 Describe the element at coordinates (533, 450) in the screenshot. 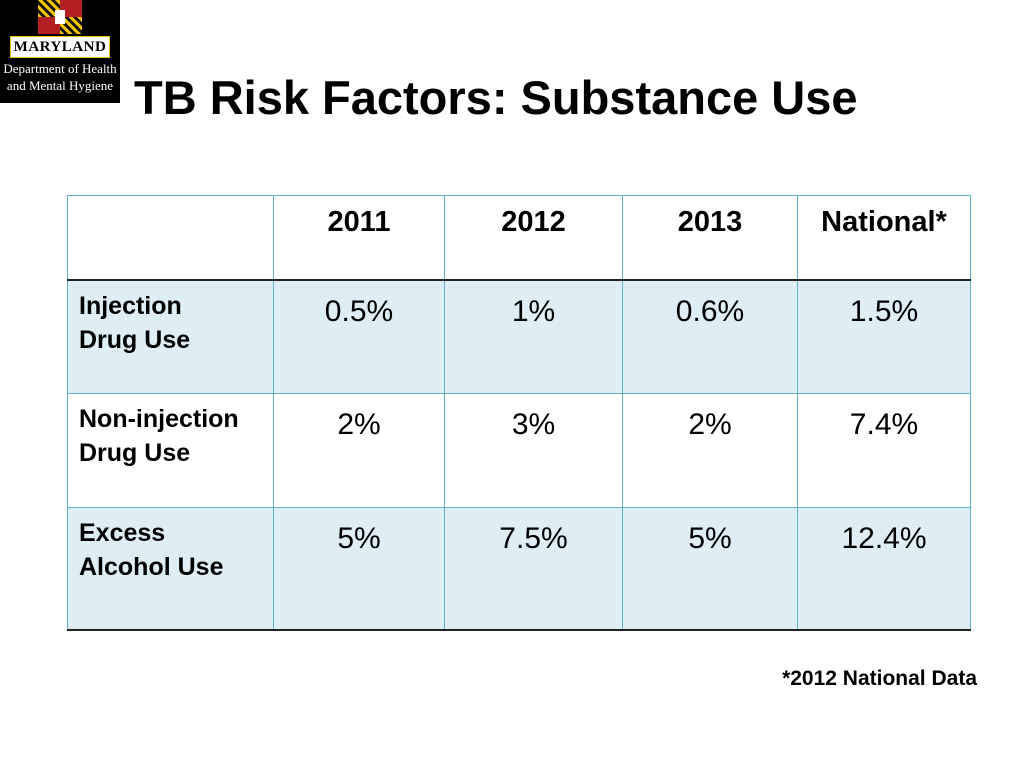

I see `table-cell: 3%` at that location.